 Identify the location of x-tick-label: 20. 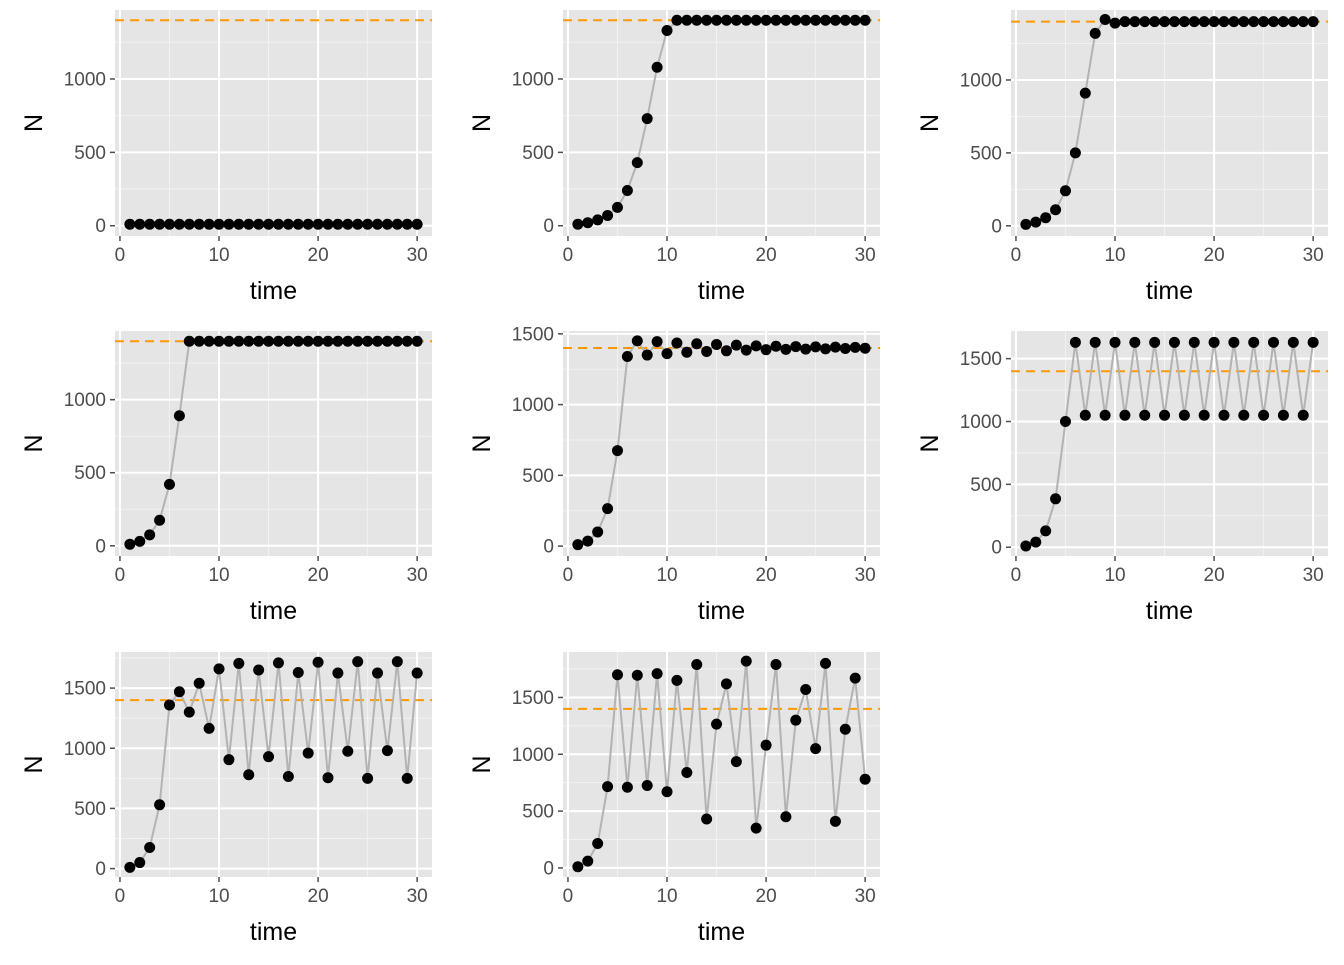
(318, 896).